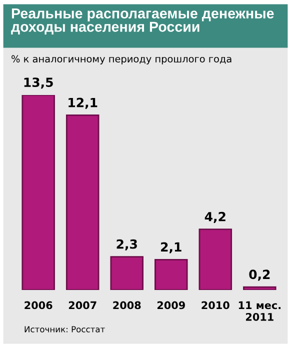 This screenshot has height=346, width=295. What do you see at coordinates (259, 275) in the screenshot?
I see `data-label: 0,2` at bounding box center [259, 275].